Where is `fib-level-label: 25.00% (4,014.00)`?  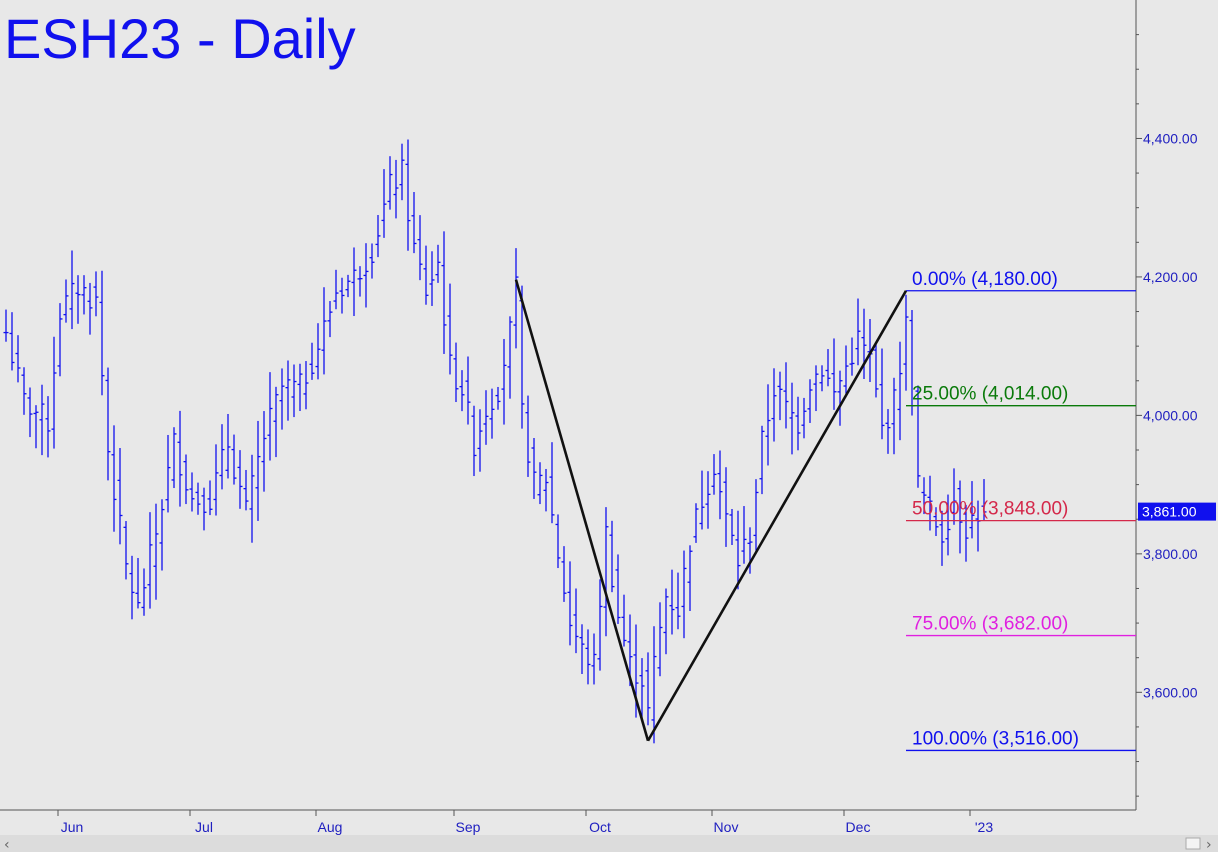
fib-level-label: 25.00% (4,014.00) is located at coordinates (990, 394).